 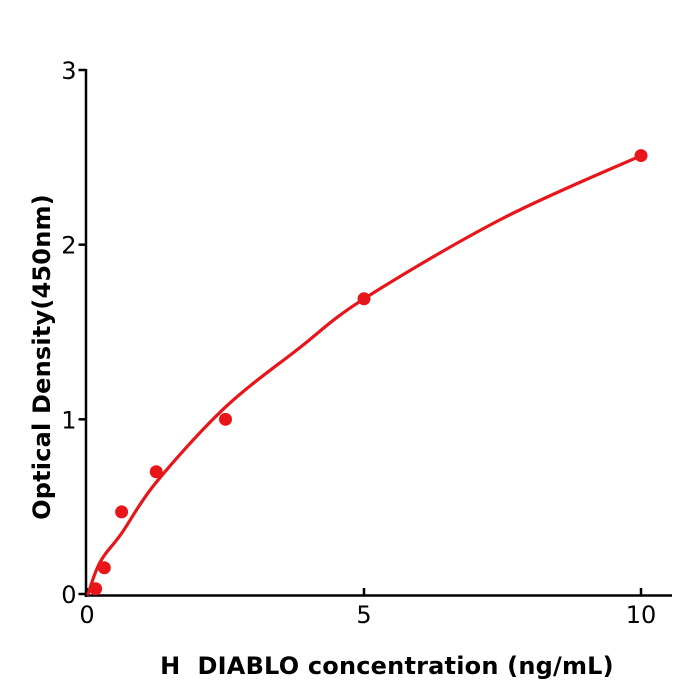 What do you see at coordinates (68, 420) in the screenshot?
I see `y-tick-label: 1` at bounding box center [68, 420].